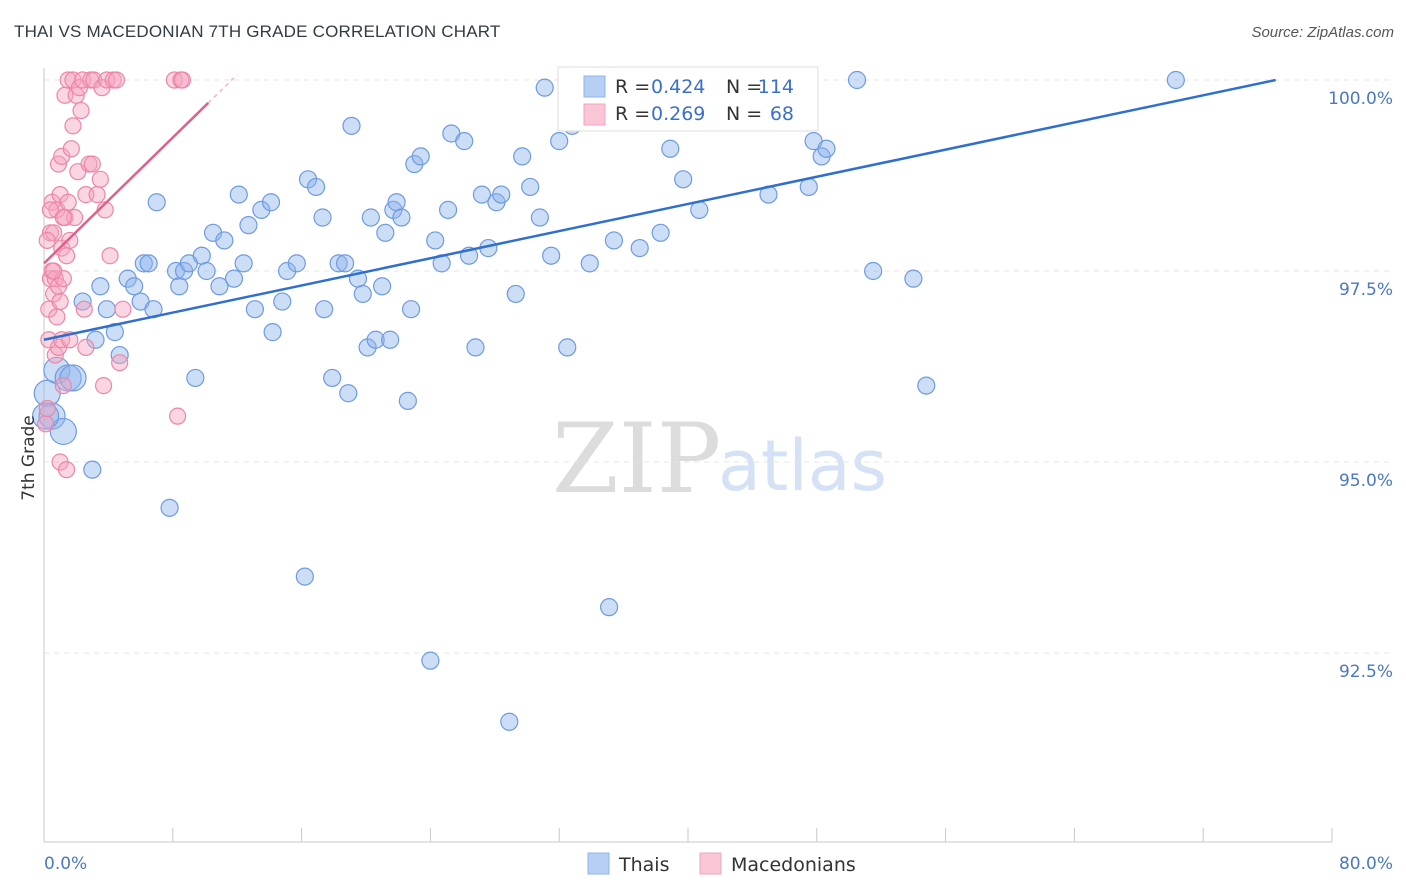 This screenshot has width=1406, height=892. Describe the element at coordinates (744, 87) in the screenshot. I see `legend-n-label-thais: N =` at that location.